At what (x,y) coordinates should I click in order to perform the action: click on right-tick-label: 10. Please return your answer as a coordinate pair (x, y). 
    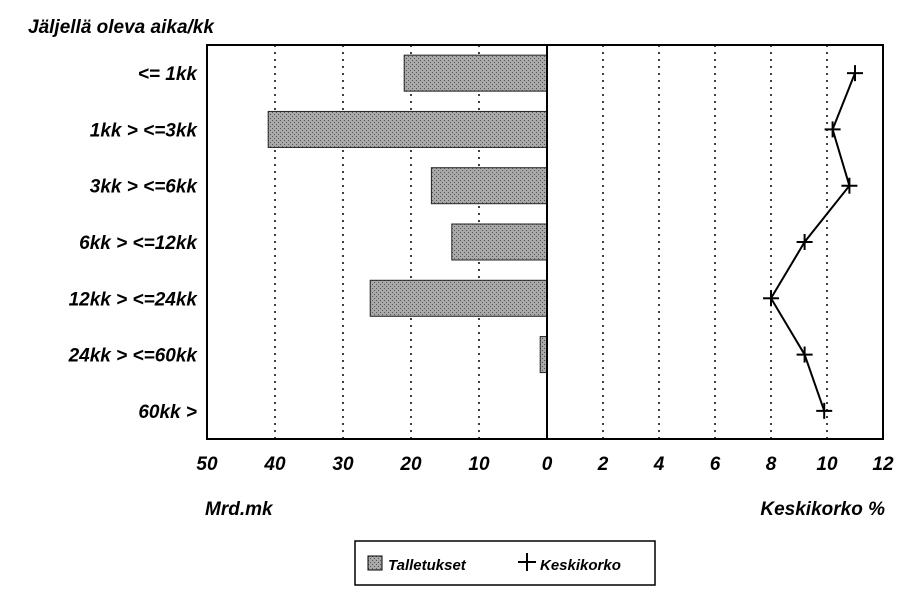
    Looking at the image, I should click on (827, 464).